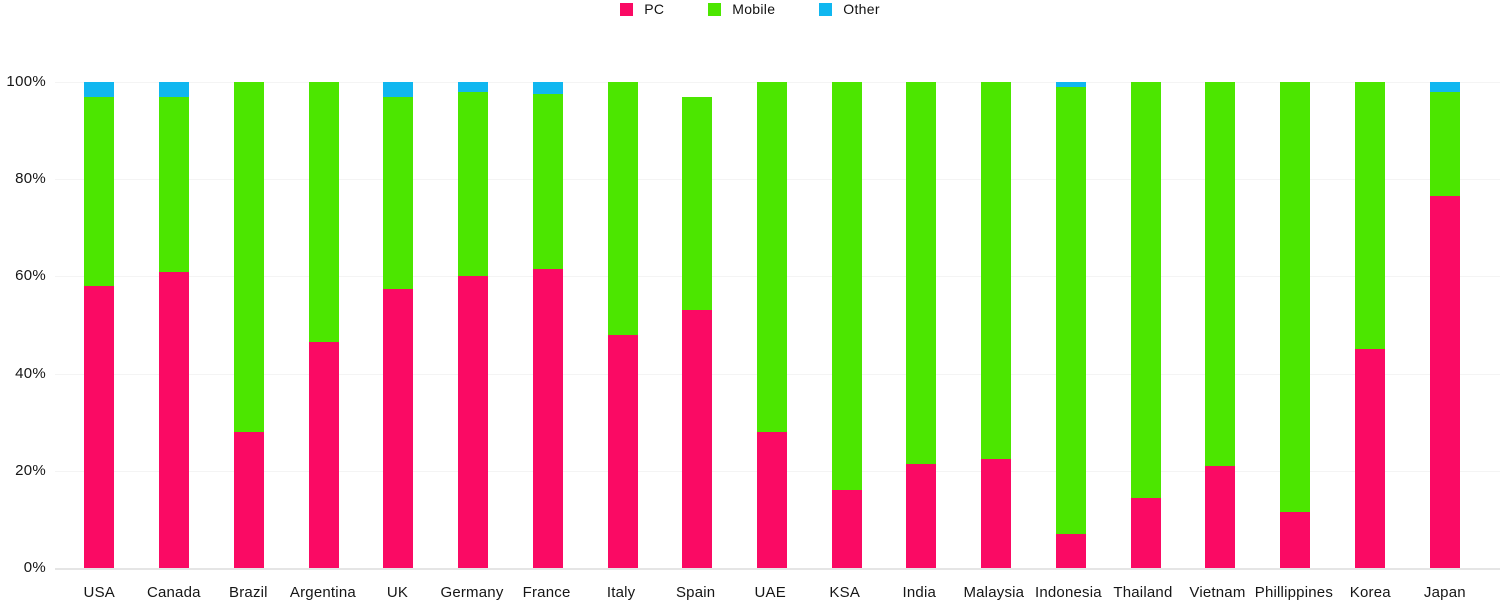 The height and width of the screenshot is (611, 1500). Describe the element at coordinates (771, 257) in the screenshot. I see `bar-segment-mobile-uae` at that location.